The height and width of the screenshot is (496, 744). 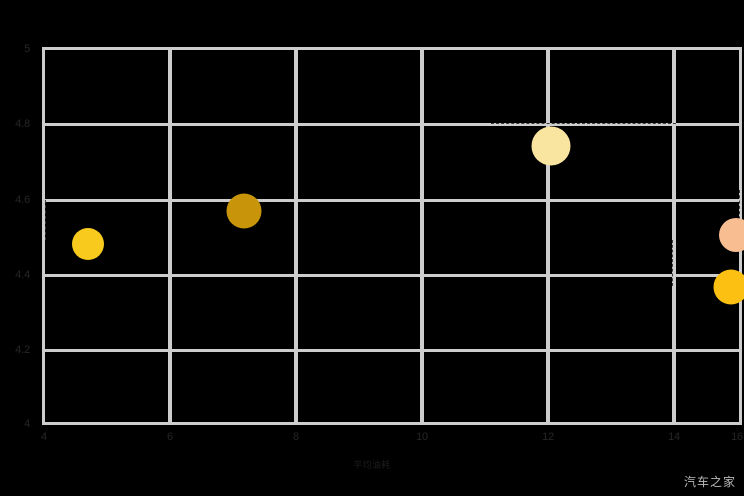 I want to click on annotation-label-left, so click(x=41, y=205).